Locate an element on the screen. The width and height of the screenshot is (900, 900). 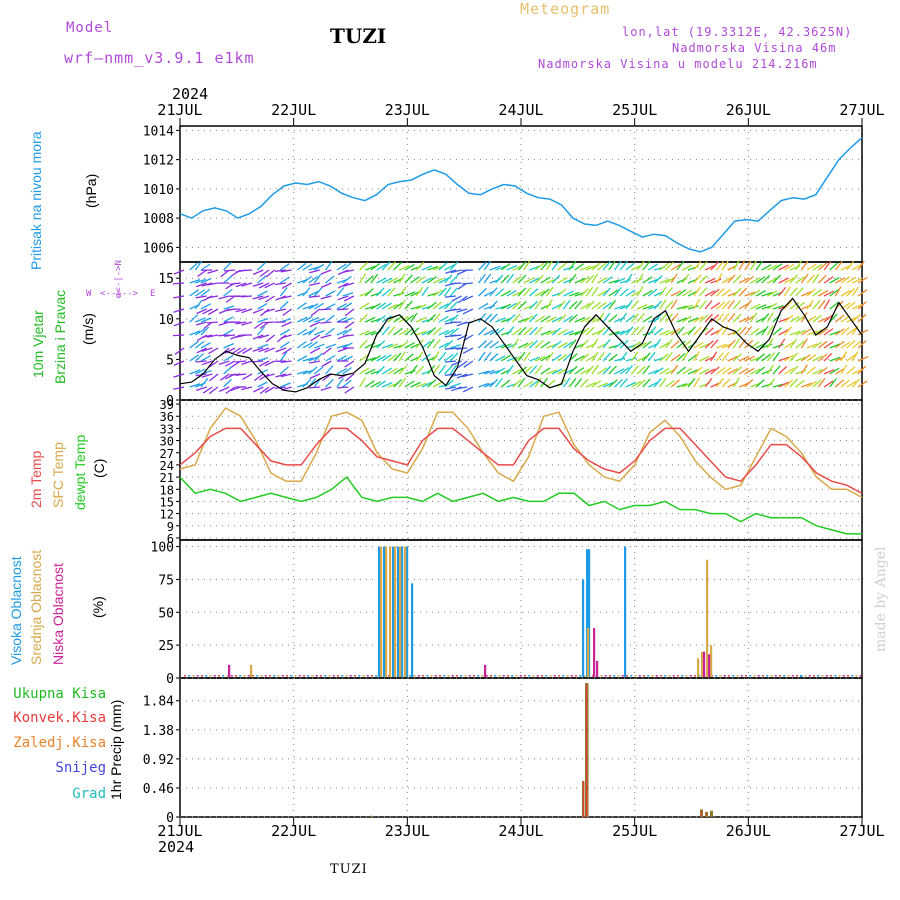
temp-2m-line is located at coordinates (521, 460).